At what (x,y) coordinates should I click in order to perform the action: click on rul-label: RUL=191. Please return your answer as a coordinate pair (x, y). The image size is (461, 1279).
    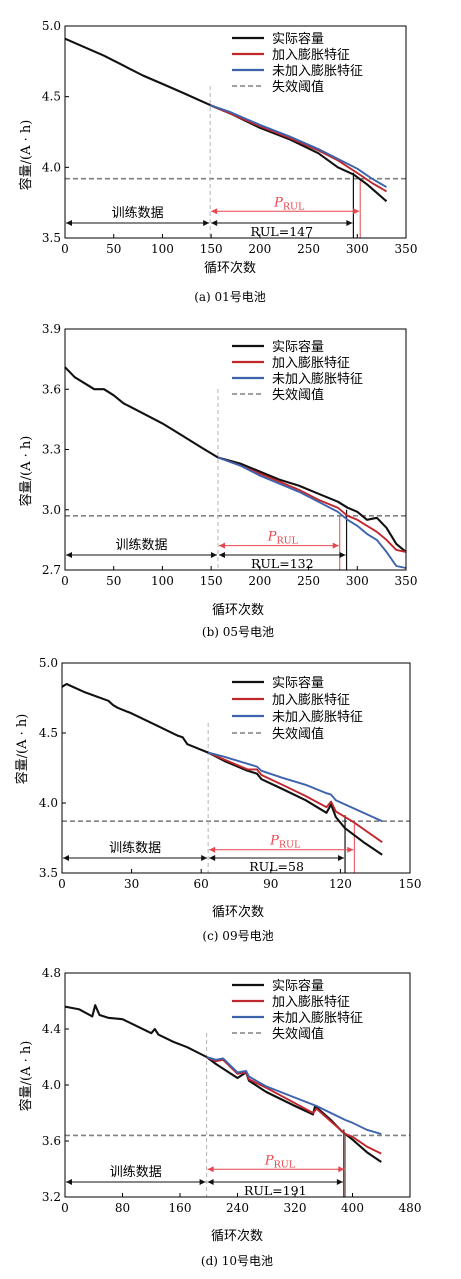
    Looking at the image, I should click on (275, 1190).